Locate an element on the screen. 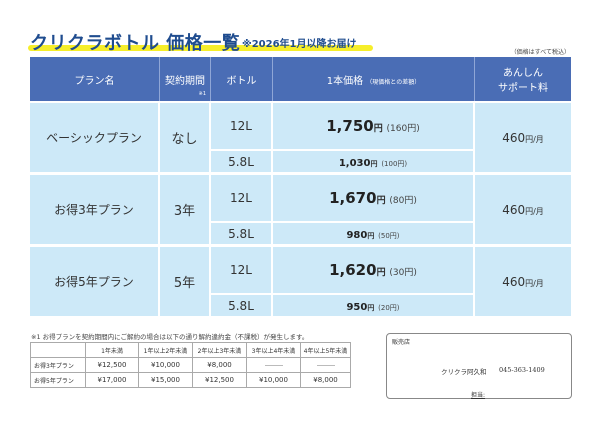 This screenshot has height=424, width=600. header-support-line1: あんしん is located at coordinates (523, 73).